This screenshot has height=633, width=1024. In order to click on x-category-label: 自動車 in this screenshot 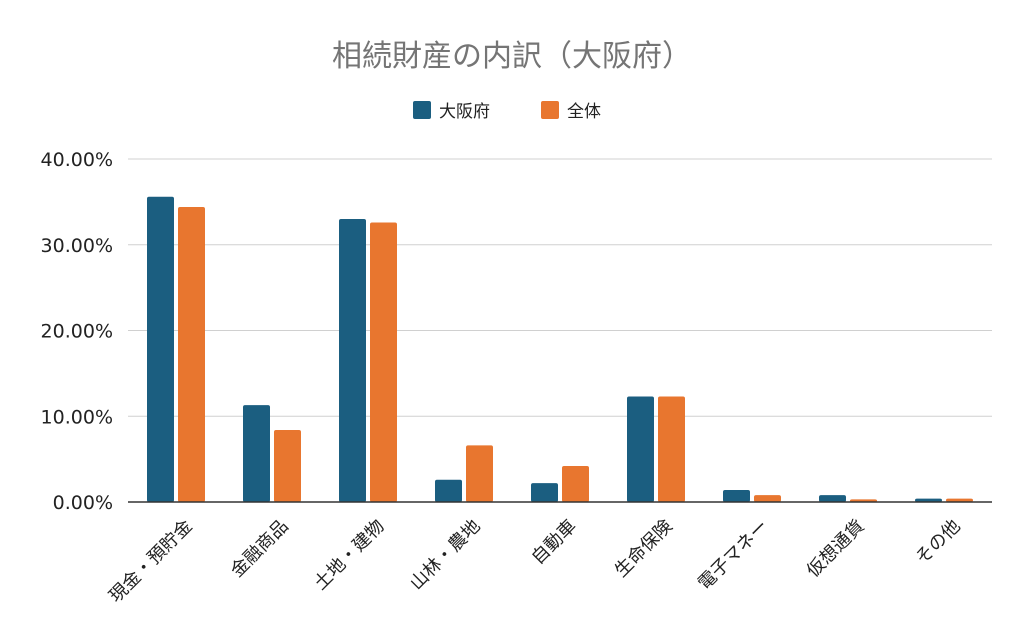, I will do `click(554, 542)`.